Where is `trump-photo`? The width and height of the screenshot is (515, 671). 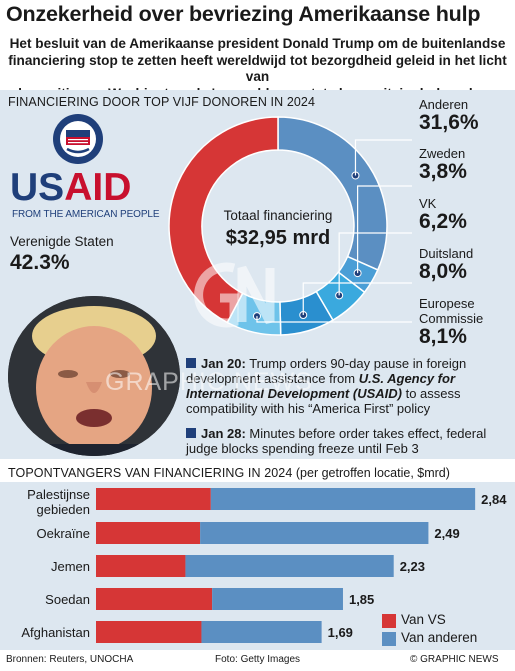
trump-photo is located at coordinates (94, 376).